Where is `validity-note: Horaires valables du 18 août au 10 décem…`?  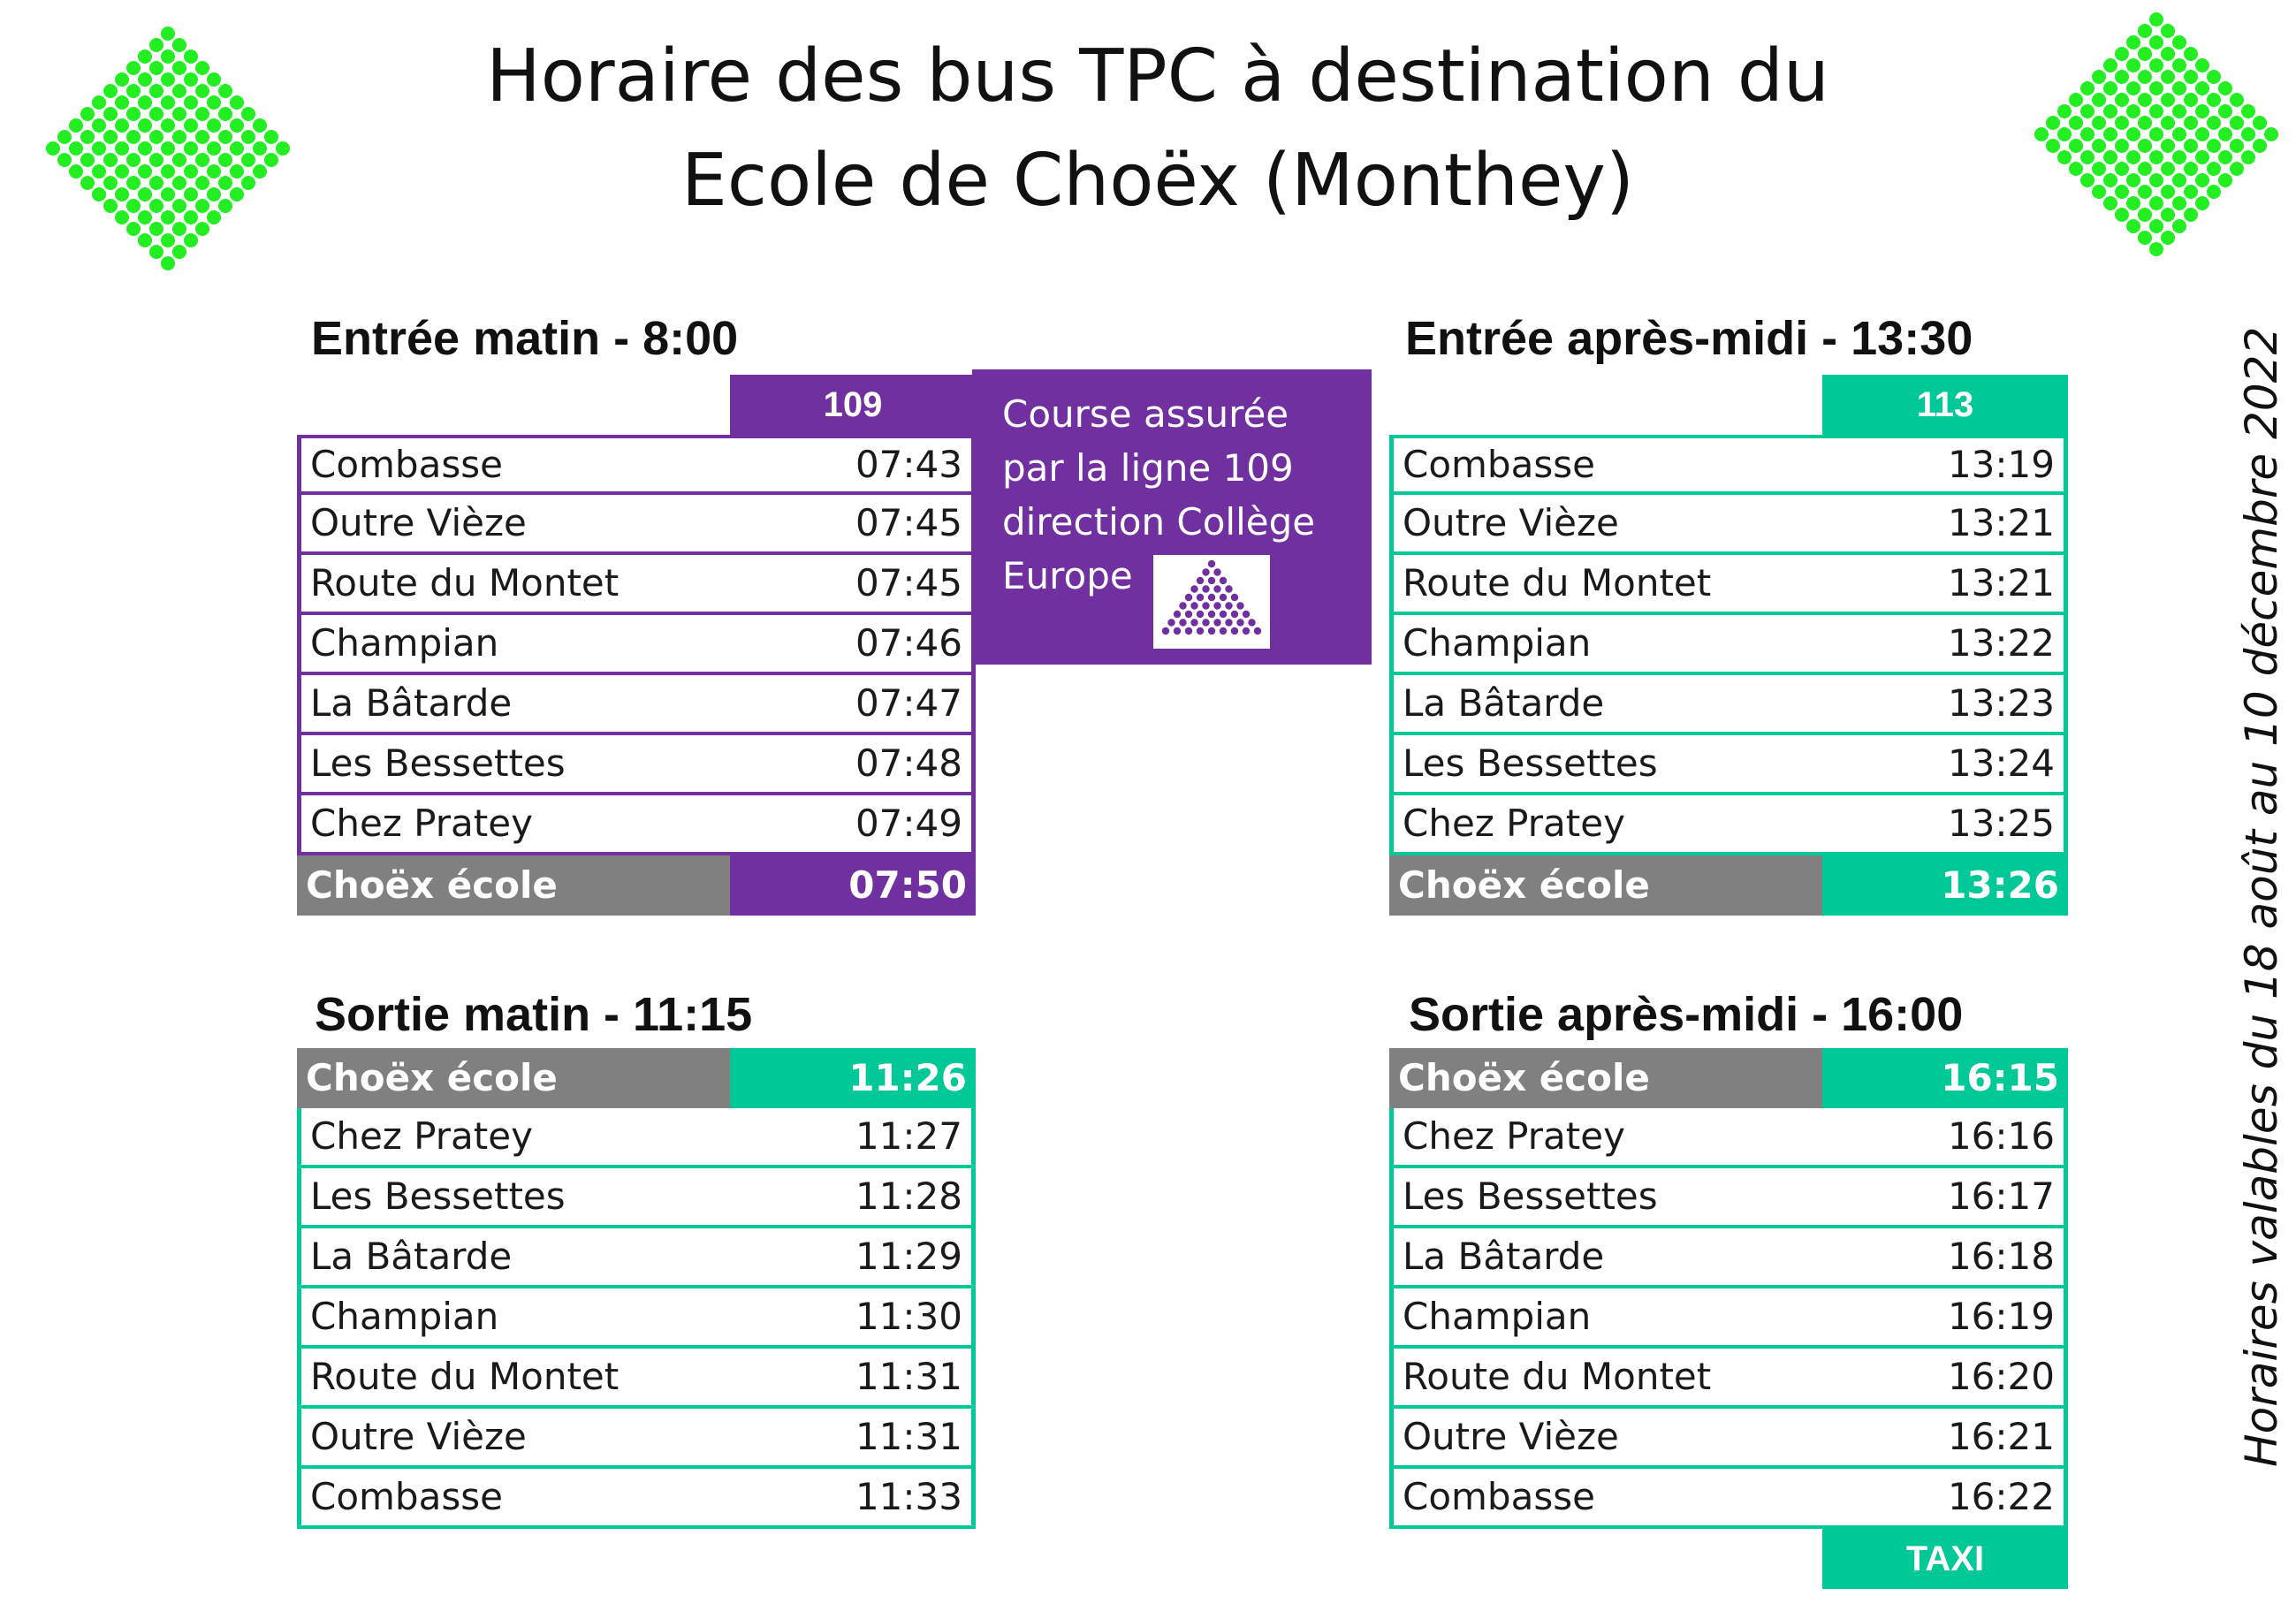 validity-note: Horaires valables du 18 août au 10 décem… is located at coordinates (2261, 897).